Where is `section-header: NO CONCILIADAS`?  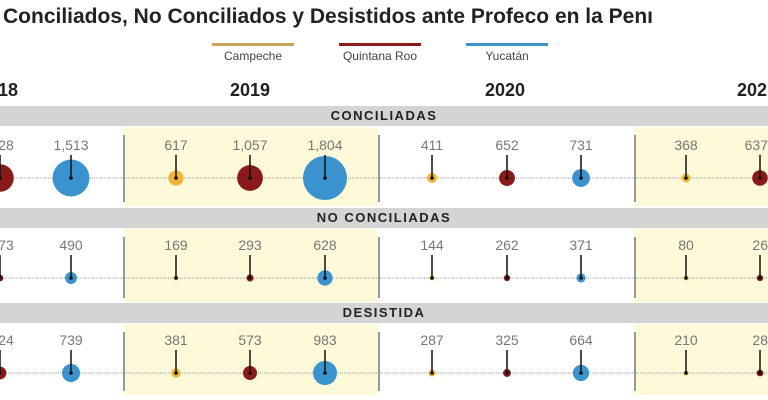
section-header: NO CONCILIADAS is located at coordinates (384, 218).